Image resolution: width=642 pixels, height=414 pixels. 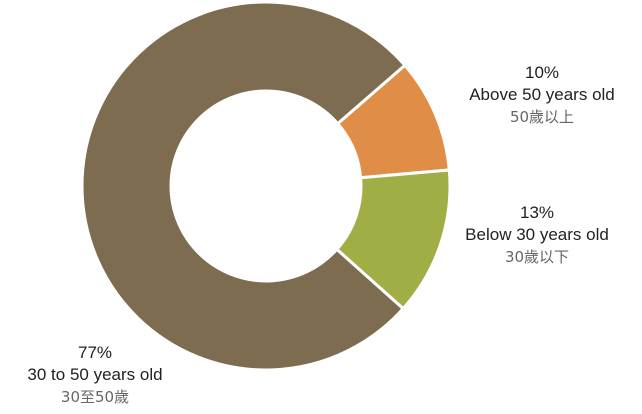 What do you see at coordinates (537, 212) in the screenshot?
I see `slice-percent-below-30: 13%` at bounding box center [537, 212].